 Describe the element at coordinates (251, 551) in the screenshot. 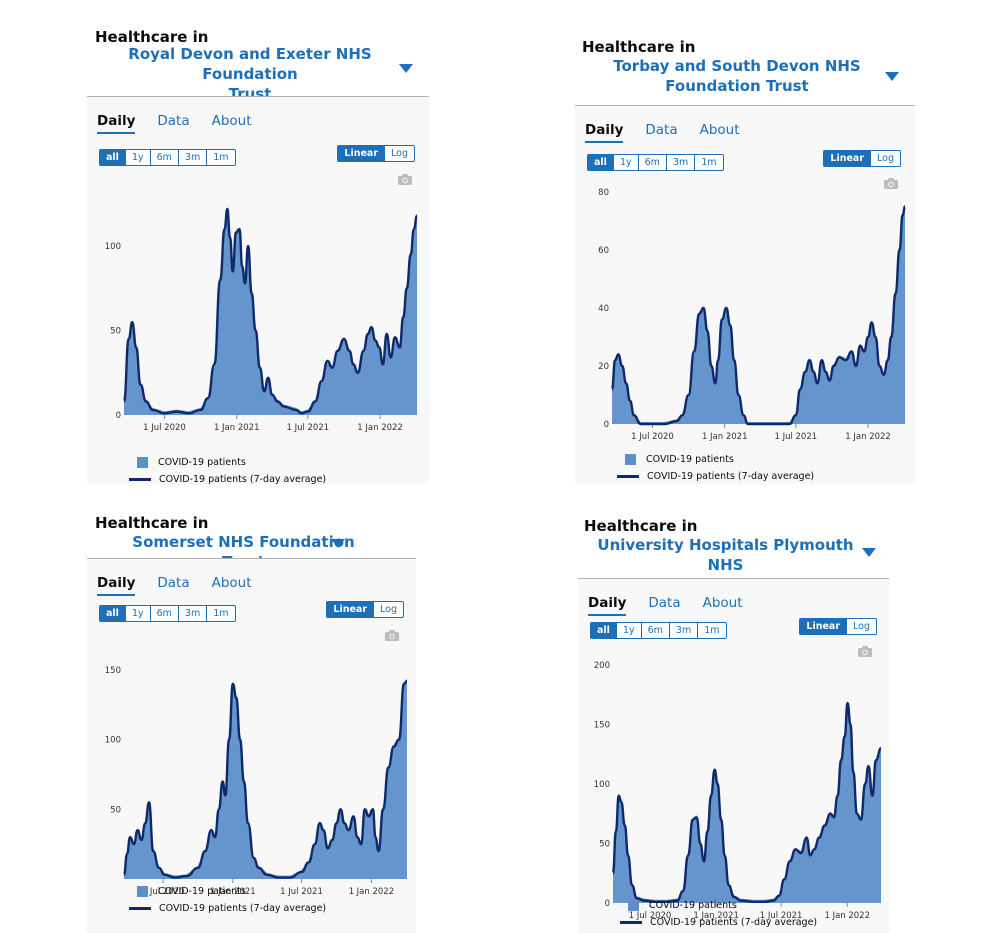

I see `trust-select-dropdown: Somerset NHS Foundation Trust` at that location.